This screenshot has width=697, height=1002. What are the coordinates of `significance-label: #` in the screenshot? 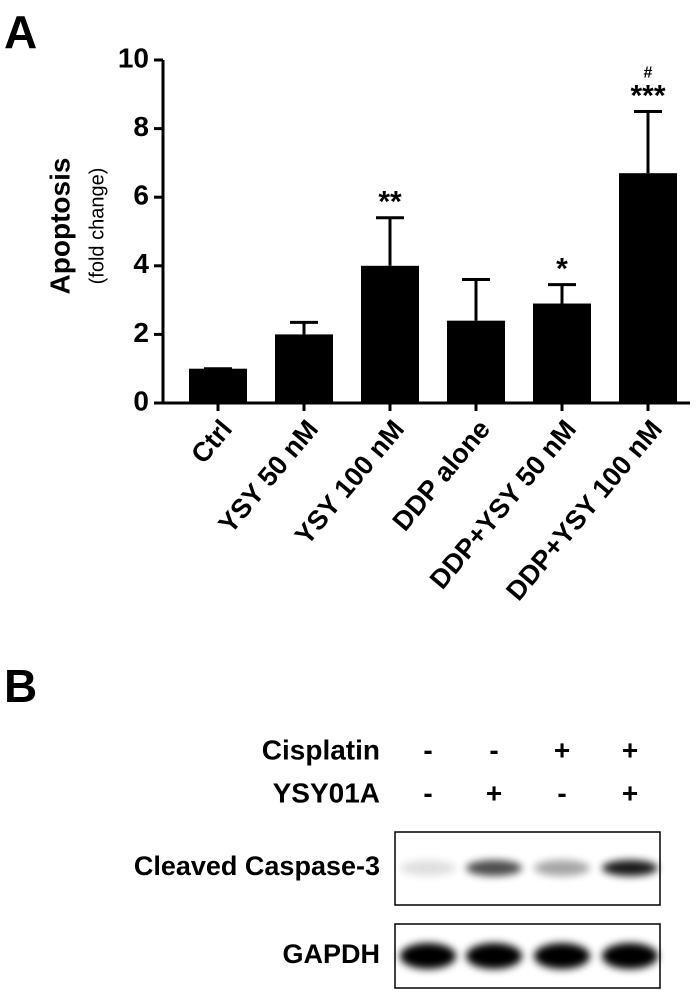 It's located at (648, 73).